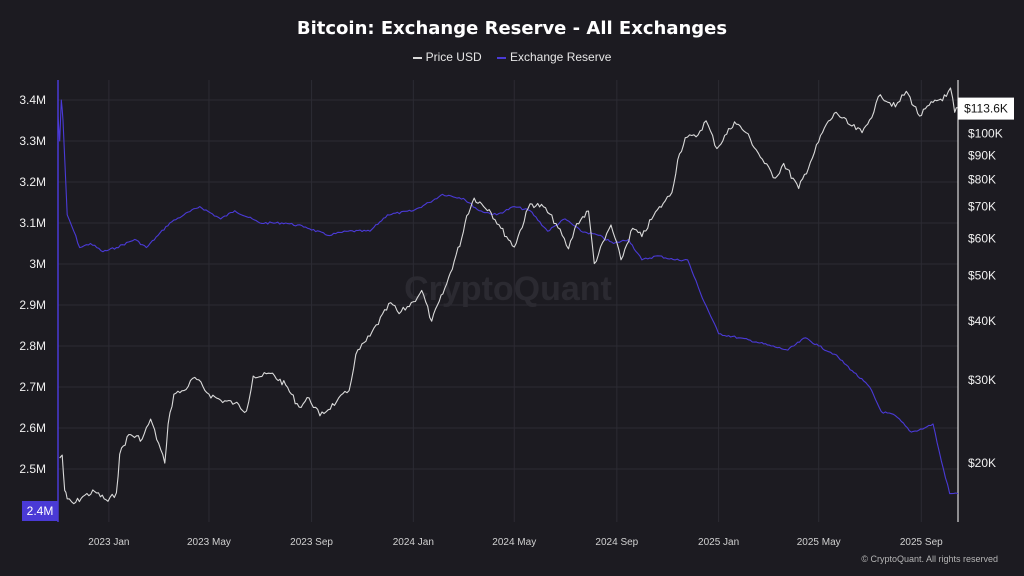 This screenshot has height=576, width=1024. Describe the element at coordinates (453, 57) in the screenshot. I see `legend-label-price: Price USD` at that location.